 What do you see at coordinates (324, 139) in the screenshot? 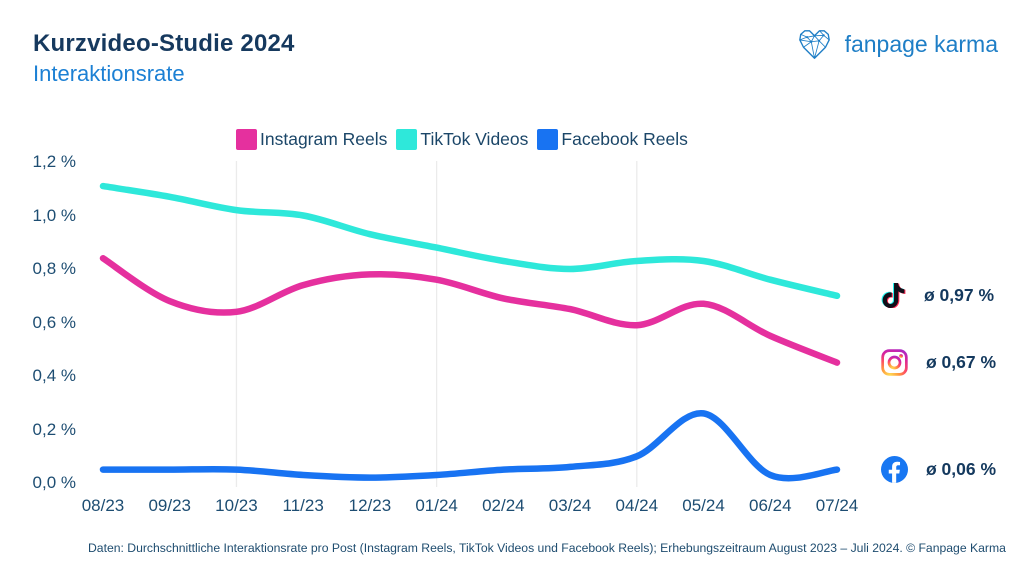
I see `legend-label: Instagram Reels` at bounding box center [324, 139].